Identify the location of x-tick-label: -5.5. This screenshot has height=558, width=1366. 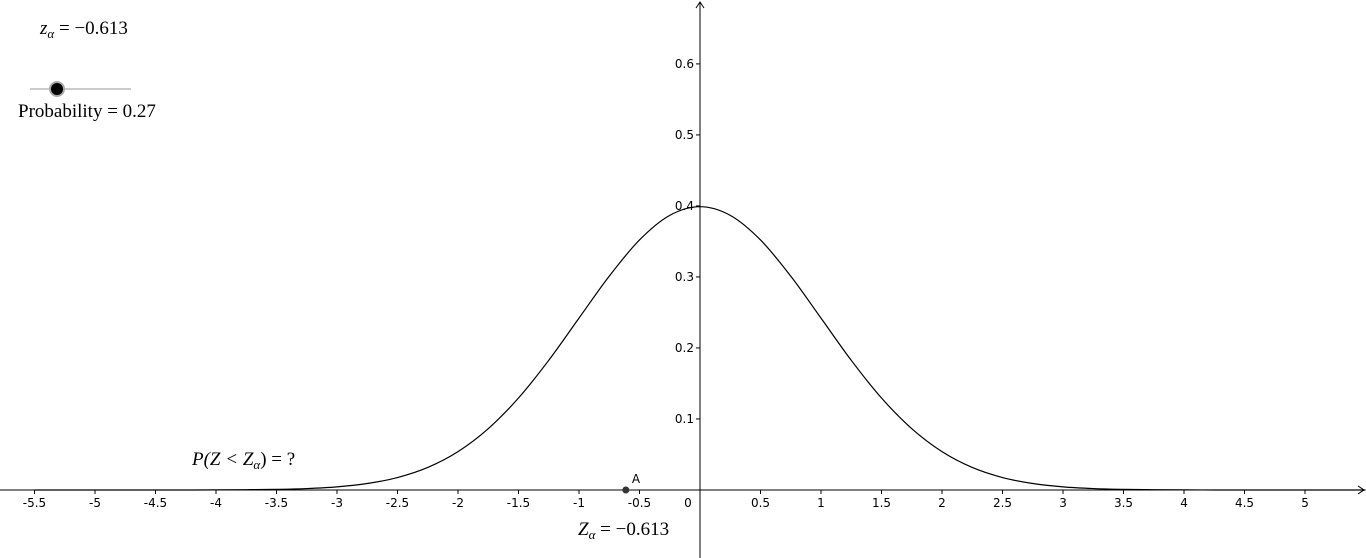
(34, 503).